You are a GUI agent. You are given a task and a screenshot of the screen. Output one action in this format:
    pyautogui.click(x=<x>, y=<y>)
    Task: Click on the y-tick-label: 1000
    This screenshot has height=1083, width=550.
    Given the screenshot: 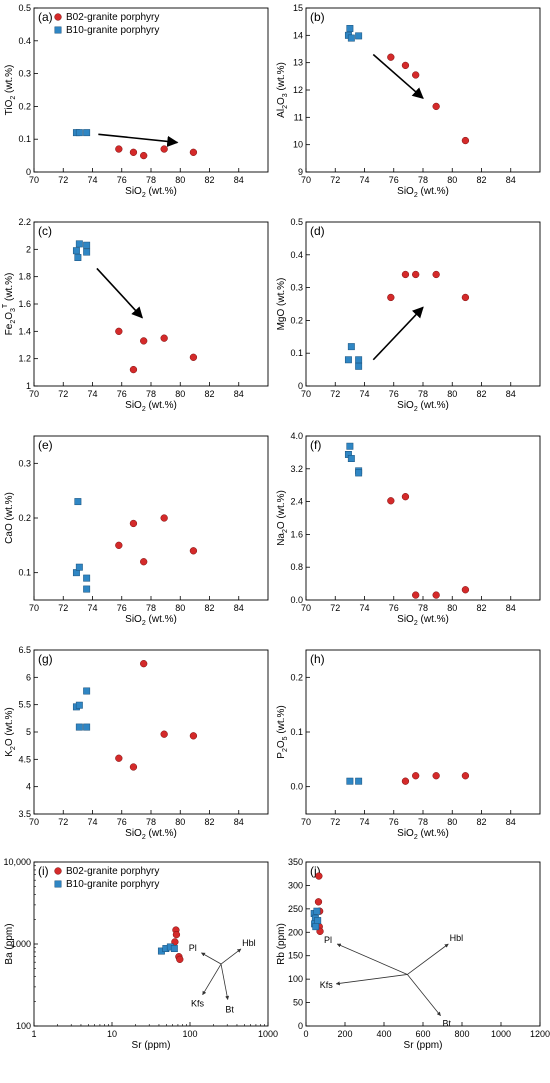 What is the action you would take?
    pyautogui.click(x=21, y=944)
    